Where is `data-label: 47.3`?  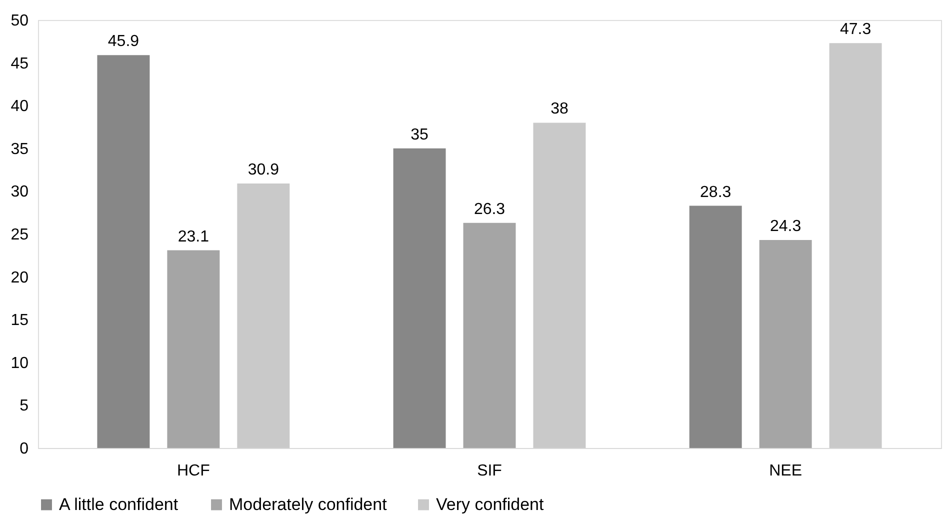
data-label: 47.3 is located at coordinates (856, 29).